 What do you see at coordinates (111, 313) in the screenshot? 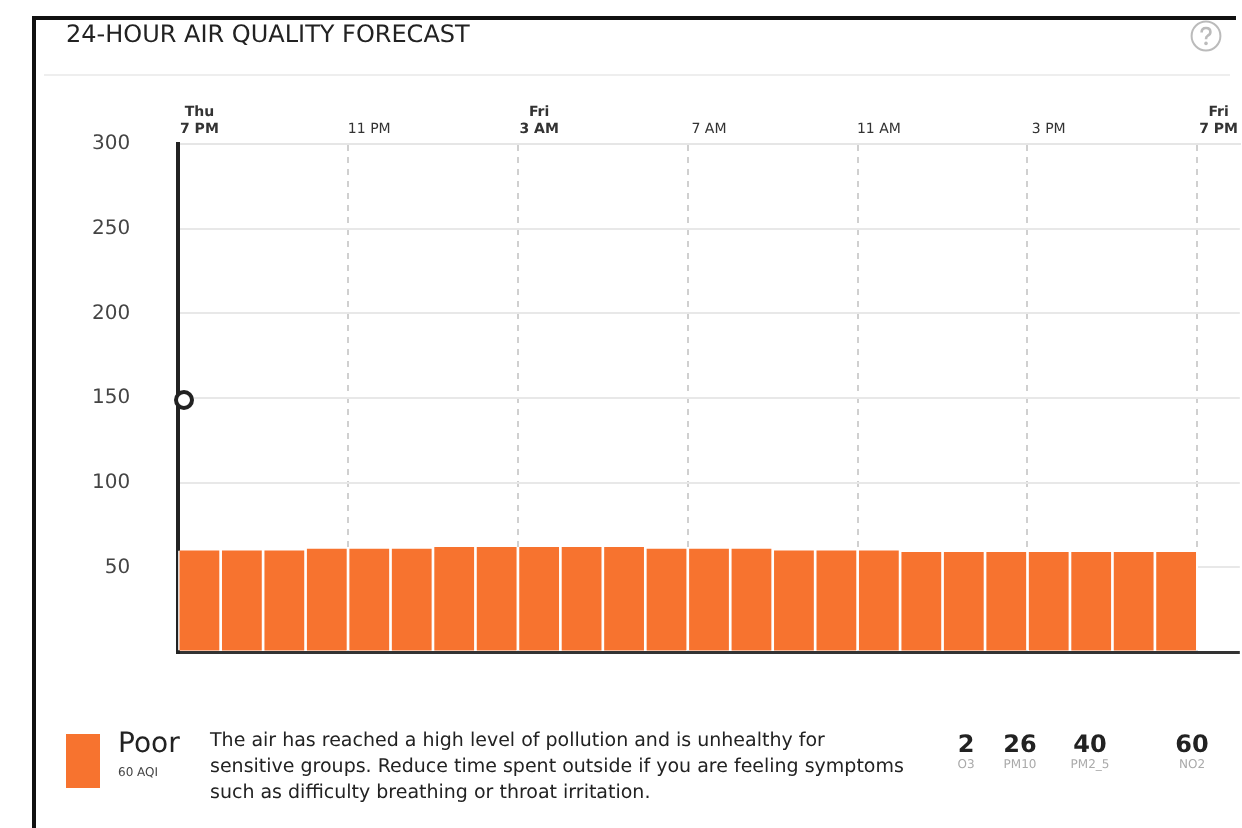
I see `y-tick-label: 200` at bounding box center [111, 313].